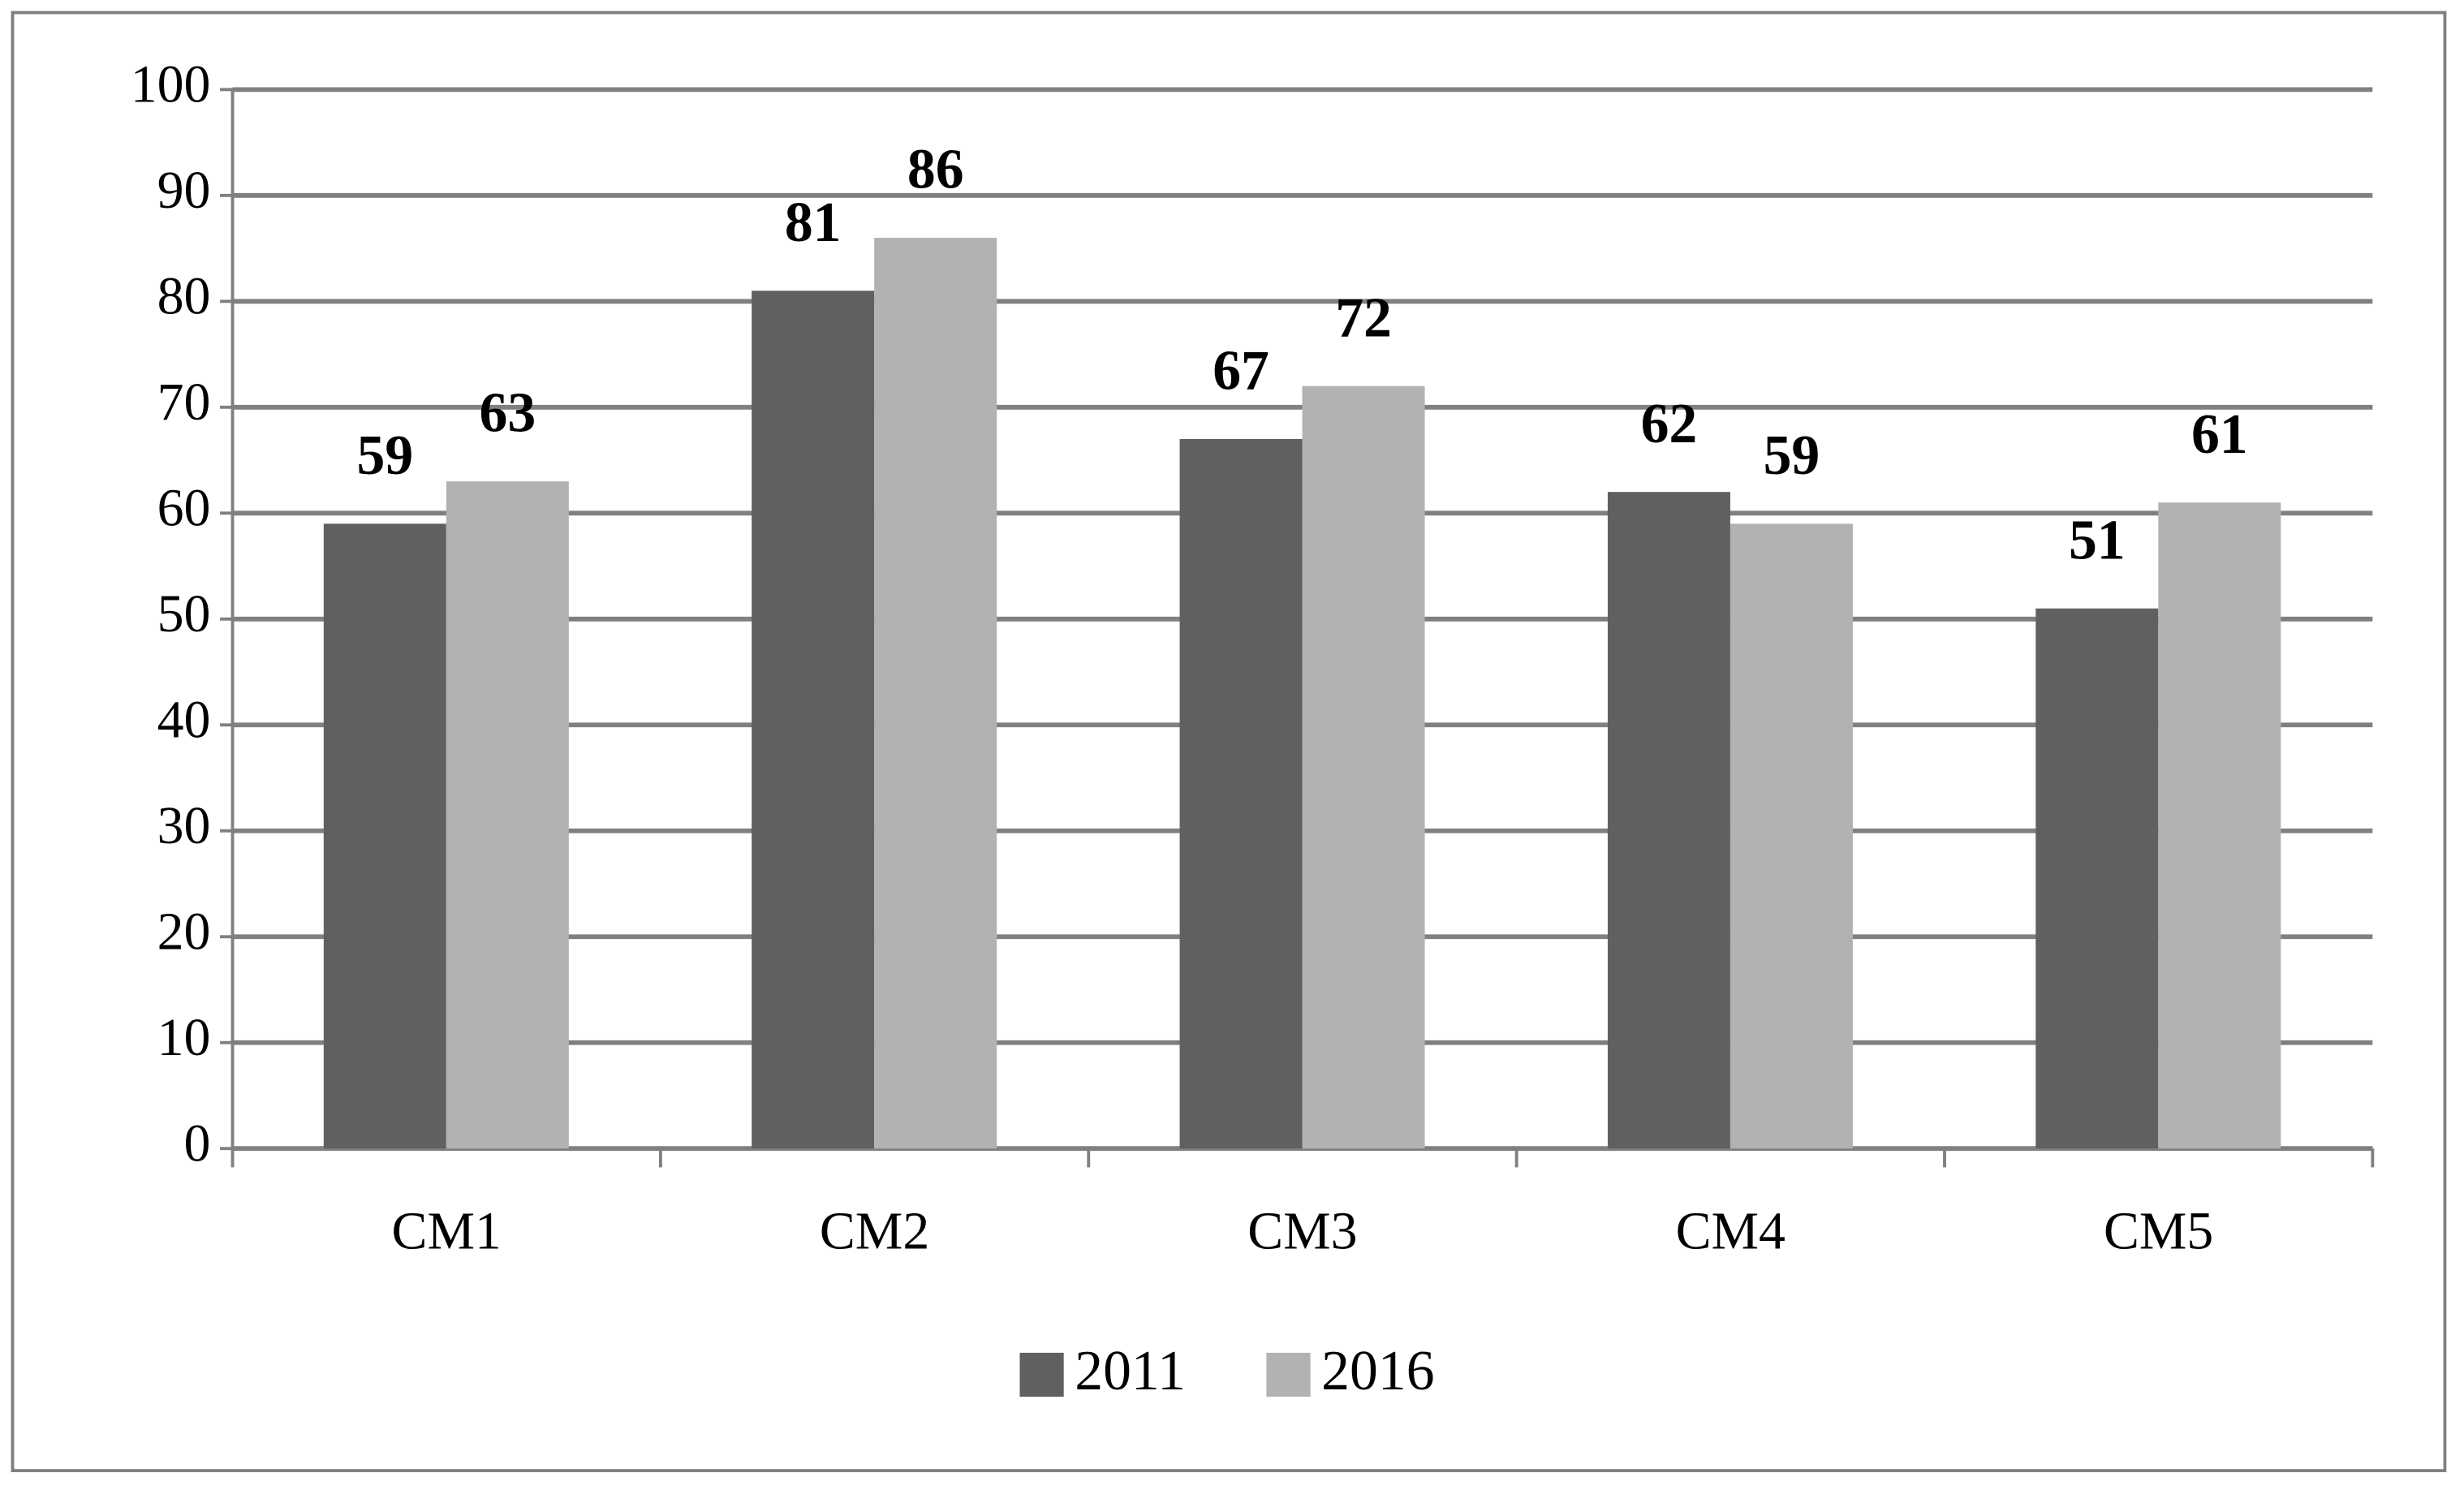 The width and height of the screenshot is (2464, 1490). What do you see at coordinates (2159, 1231) in the screenshot?
I see `x-tick-label: CM5` at bounding box center [2159, 1231].